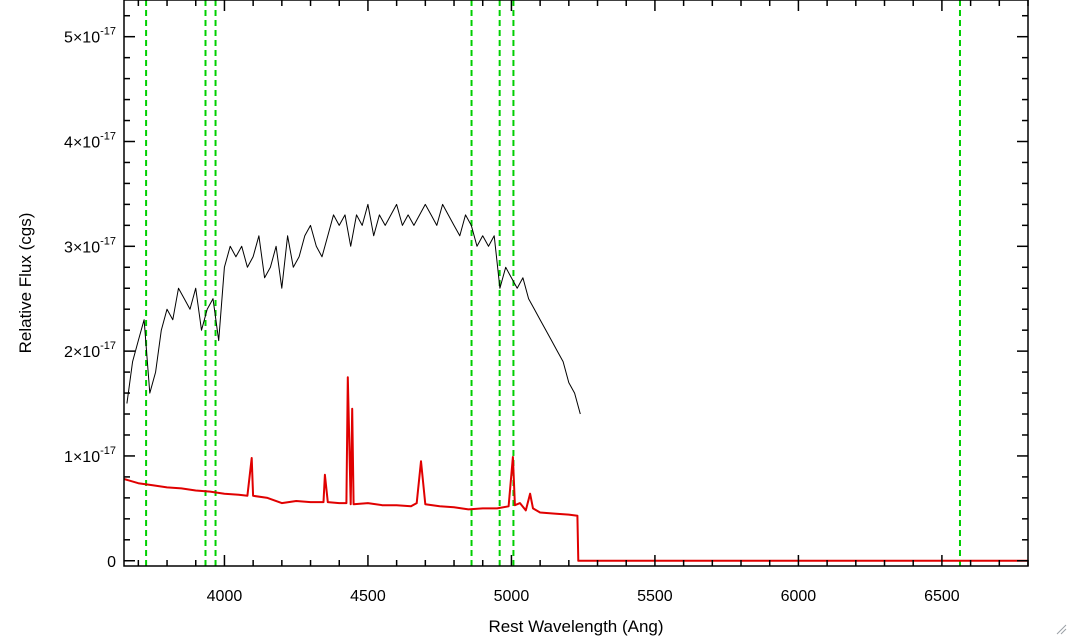 Image resolution: width=1069 pixels, height=637 pixels. Describe the element at coordinates (25, 283) in the screenshot. I see `y-axis-title: Relative Flux (cgs)` at that location.